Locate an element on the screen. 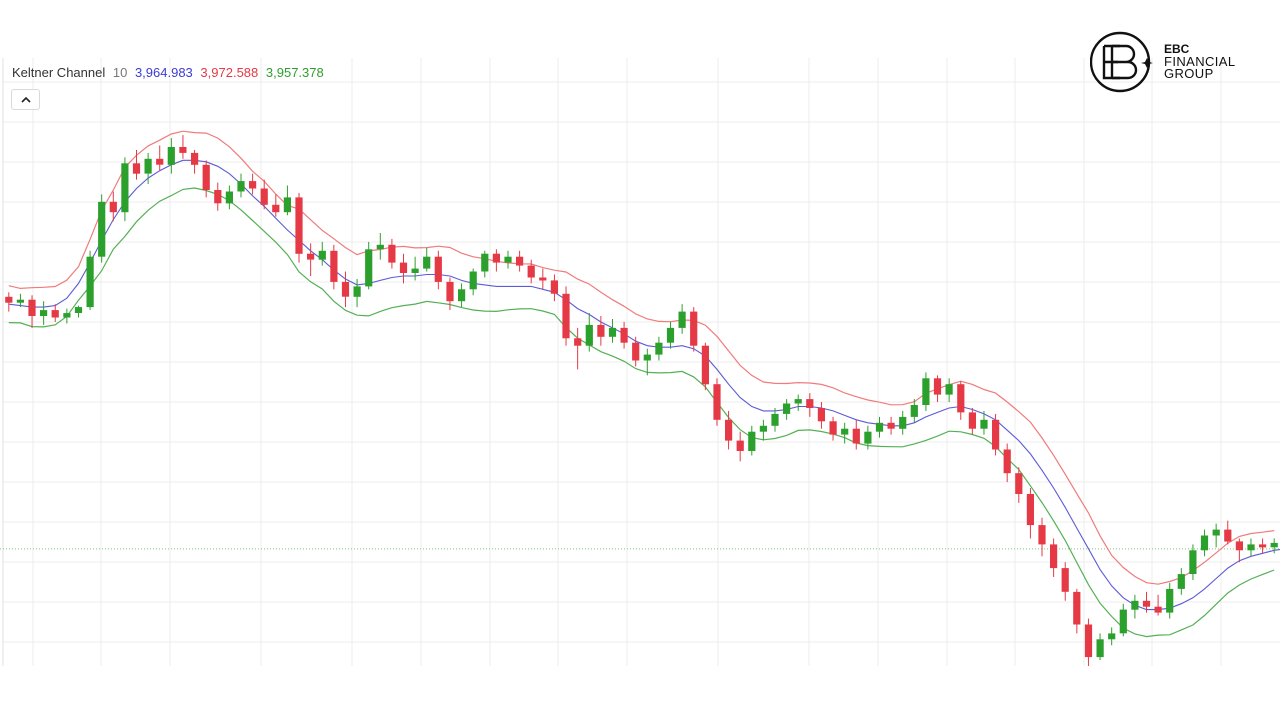 The image size is (1280, 720). ebc-logo-mark is located at coordinates (1121, 62).